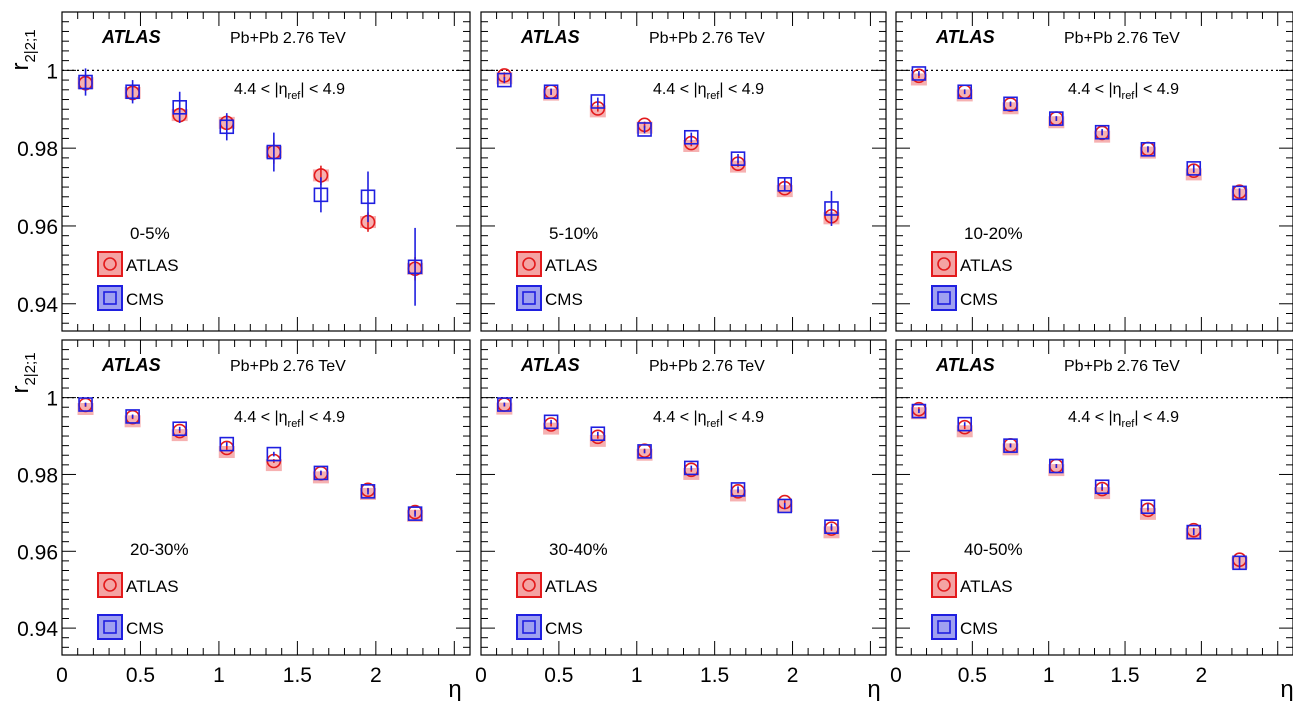 This screenshot has width=1293, height=701. Describe the element at coordinates (1049, 675) in the screenshot. I see `x-tick-label: 1` at that location.